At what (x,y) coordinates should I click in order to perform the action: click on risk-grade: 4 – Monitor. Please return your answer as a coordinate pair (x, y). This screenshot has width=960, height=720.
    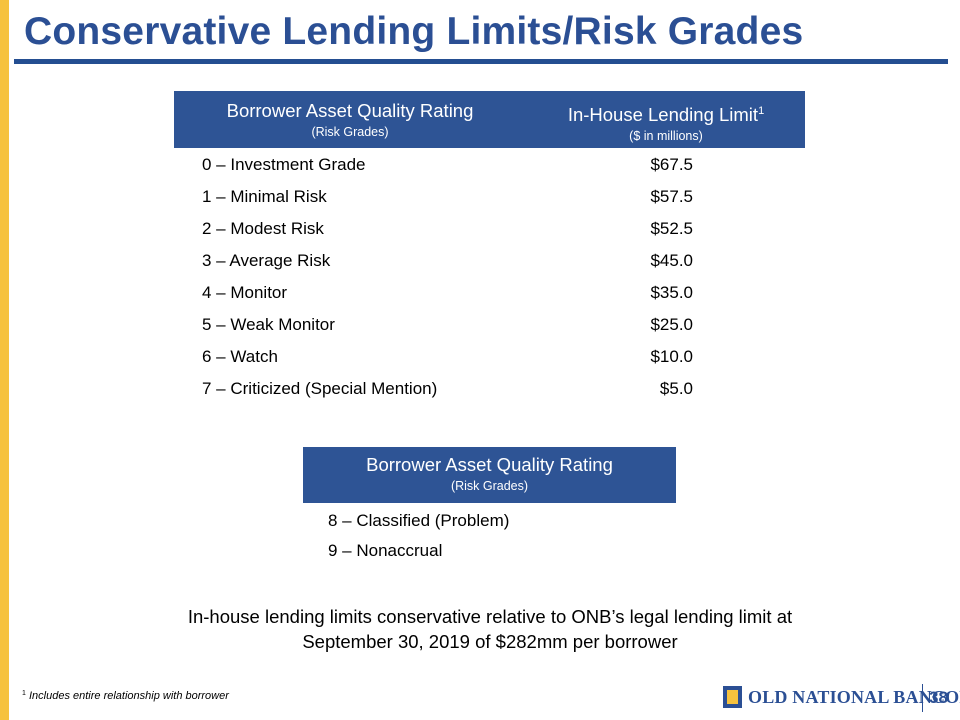
    Looking at the image, I should click on (245, 292).